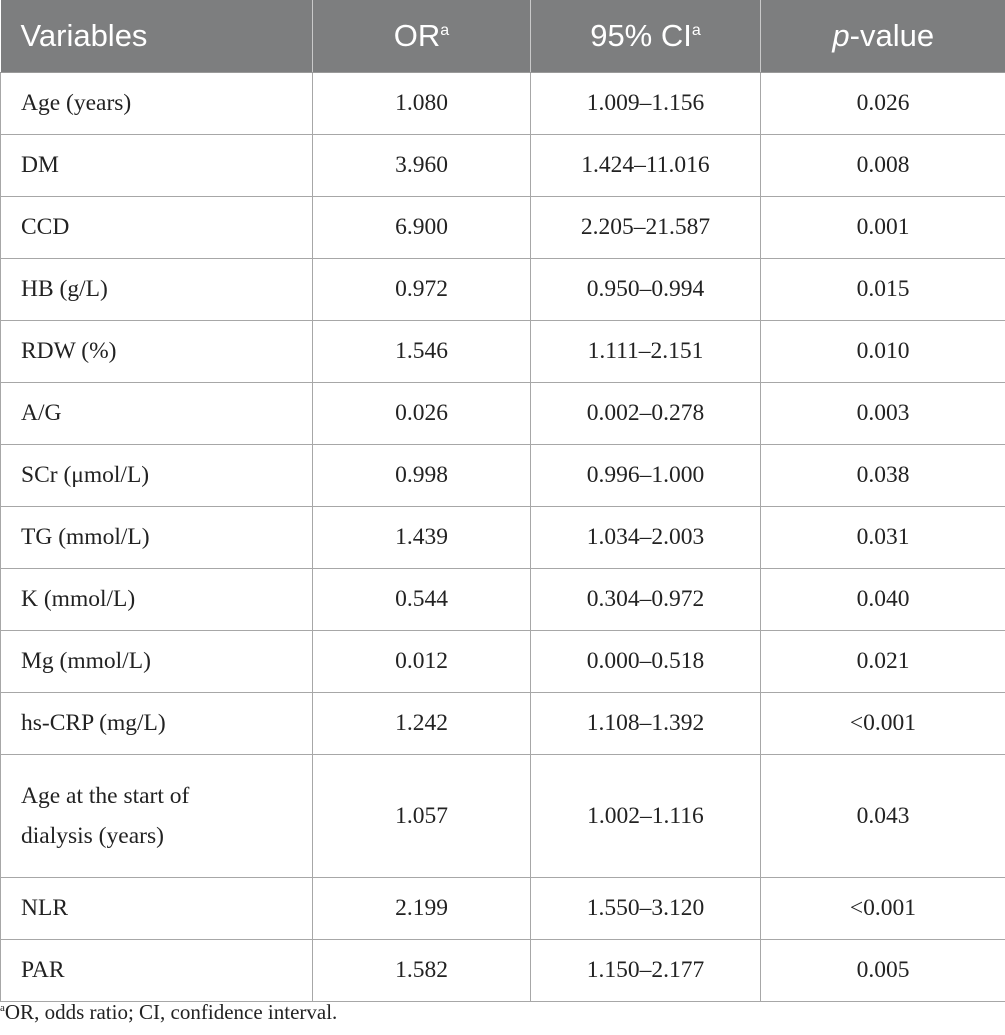  What do you see at coordinates (156, 475) in the screenshot?
I see `cell-variable: SCr (μmol/L)` at bounding box center [156, 475].